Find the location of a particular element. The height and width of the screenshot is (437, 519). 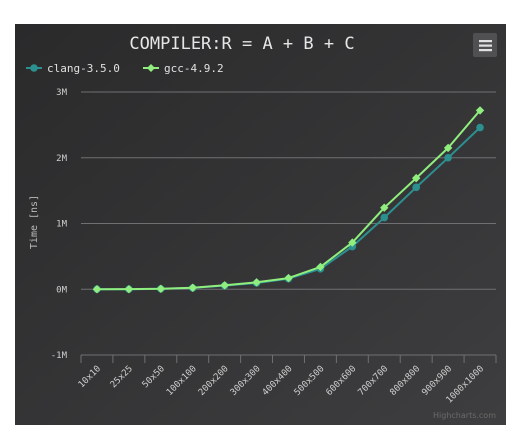

credit-text: Highcharts.com is located at coordinates (464, 415).